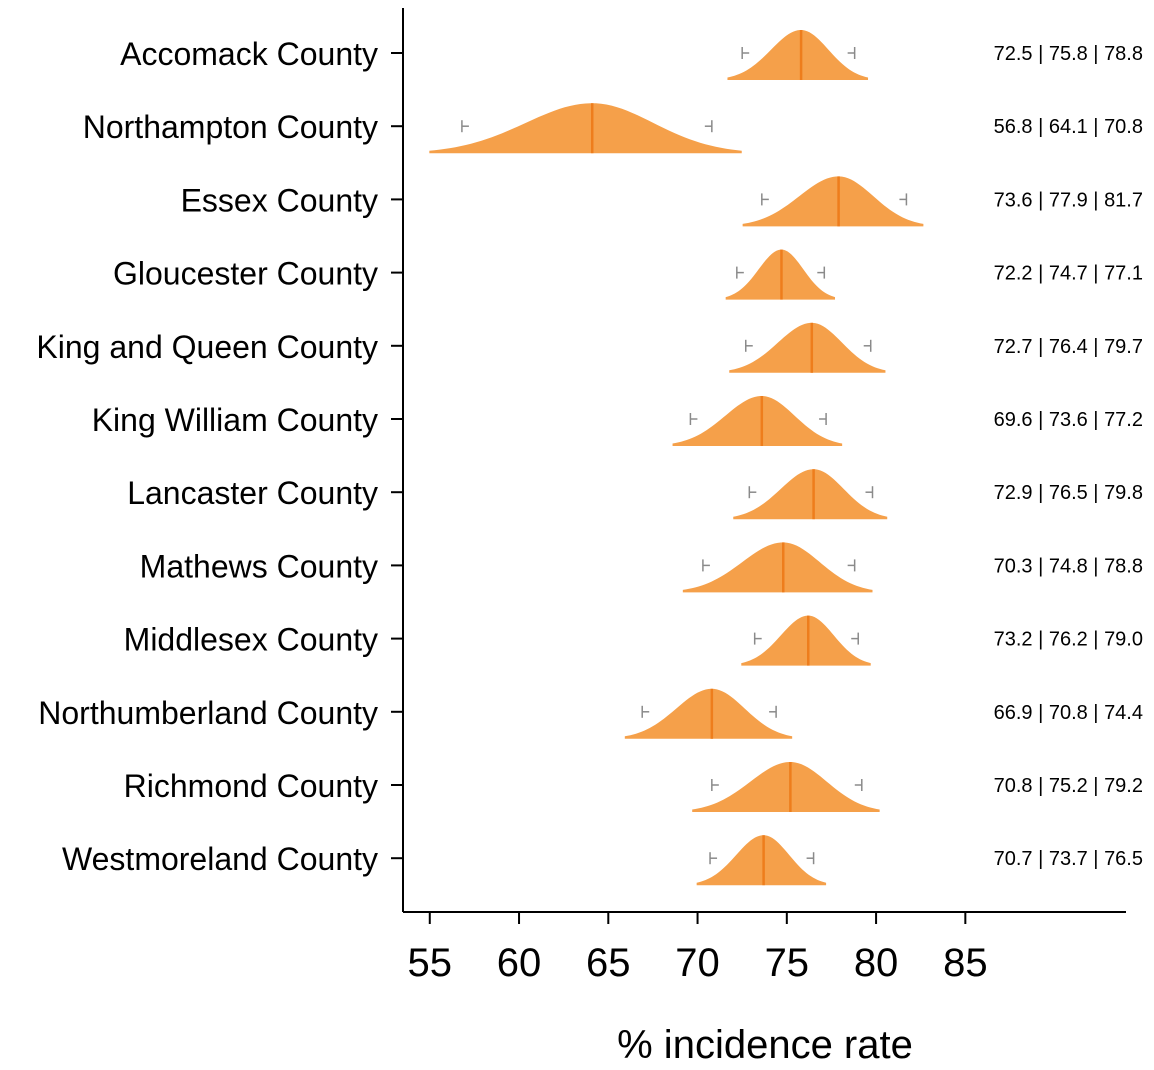 The width and height of the screenshot is (1154, 1070). What do you see at coordinates (251, 640) in the screenshot?
I see `category-label: Middlesex County` at bounding box center [251, 640].